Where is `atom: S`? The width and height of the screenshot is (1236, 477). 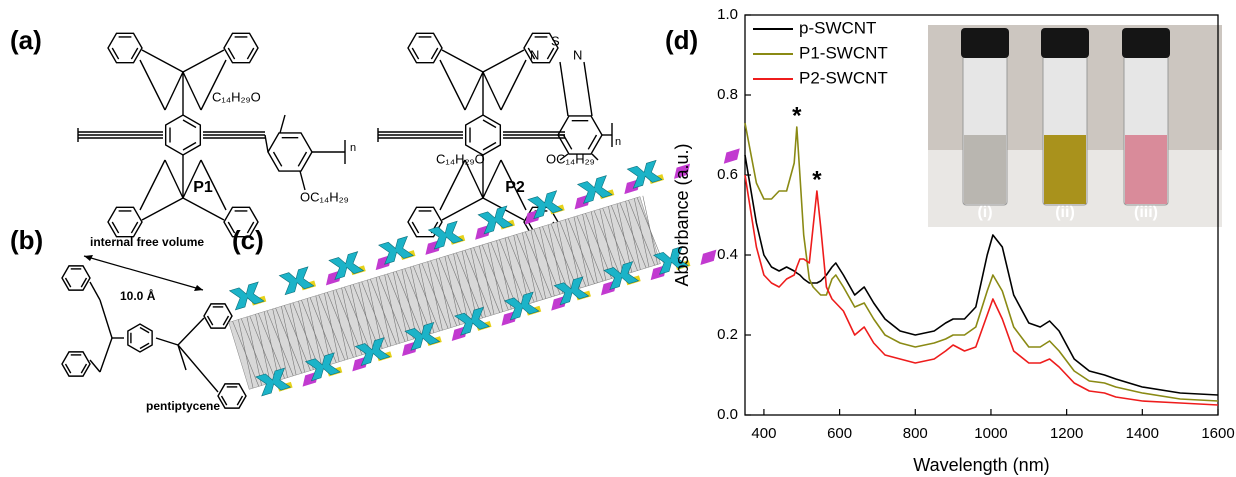 atom: S is located at coordinates (555, 40).